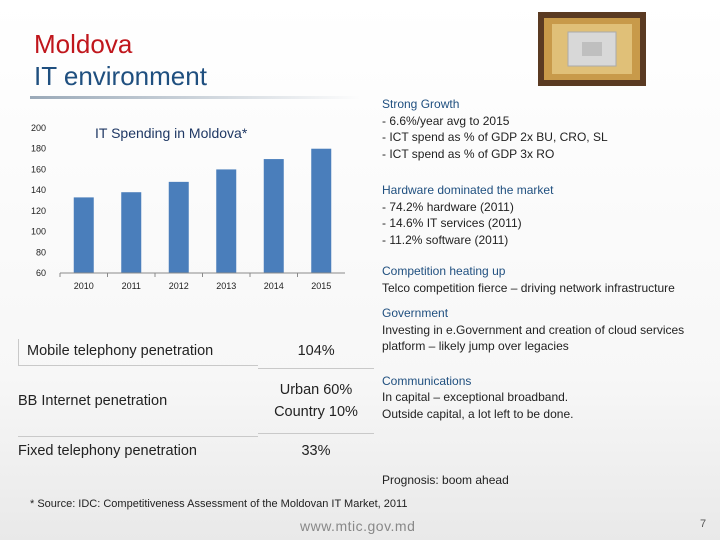 This screenshot has height=540, width=720. What do you see at coordinates (415, 313) in the screenshot?
I see `note-heading: Government` at bounding box center [415, 313].